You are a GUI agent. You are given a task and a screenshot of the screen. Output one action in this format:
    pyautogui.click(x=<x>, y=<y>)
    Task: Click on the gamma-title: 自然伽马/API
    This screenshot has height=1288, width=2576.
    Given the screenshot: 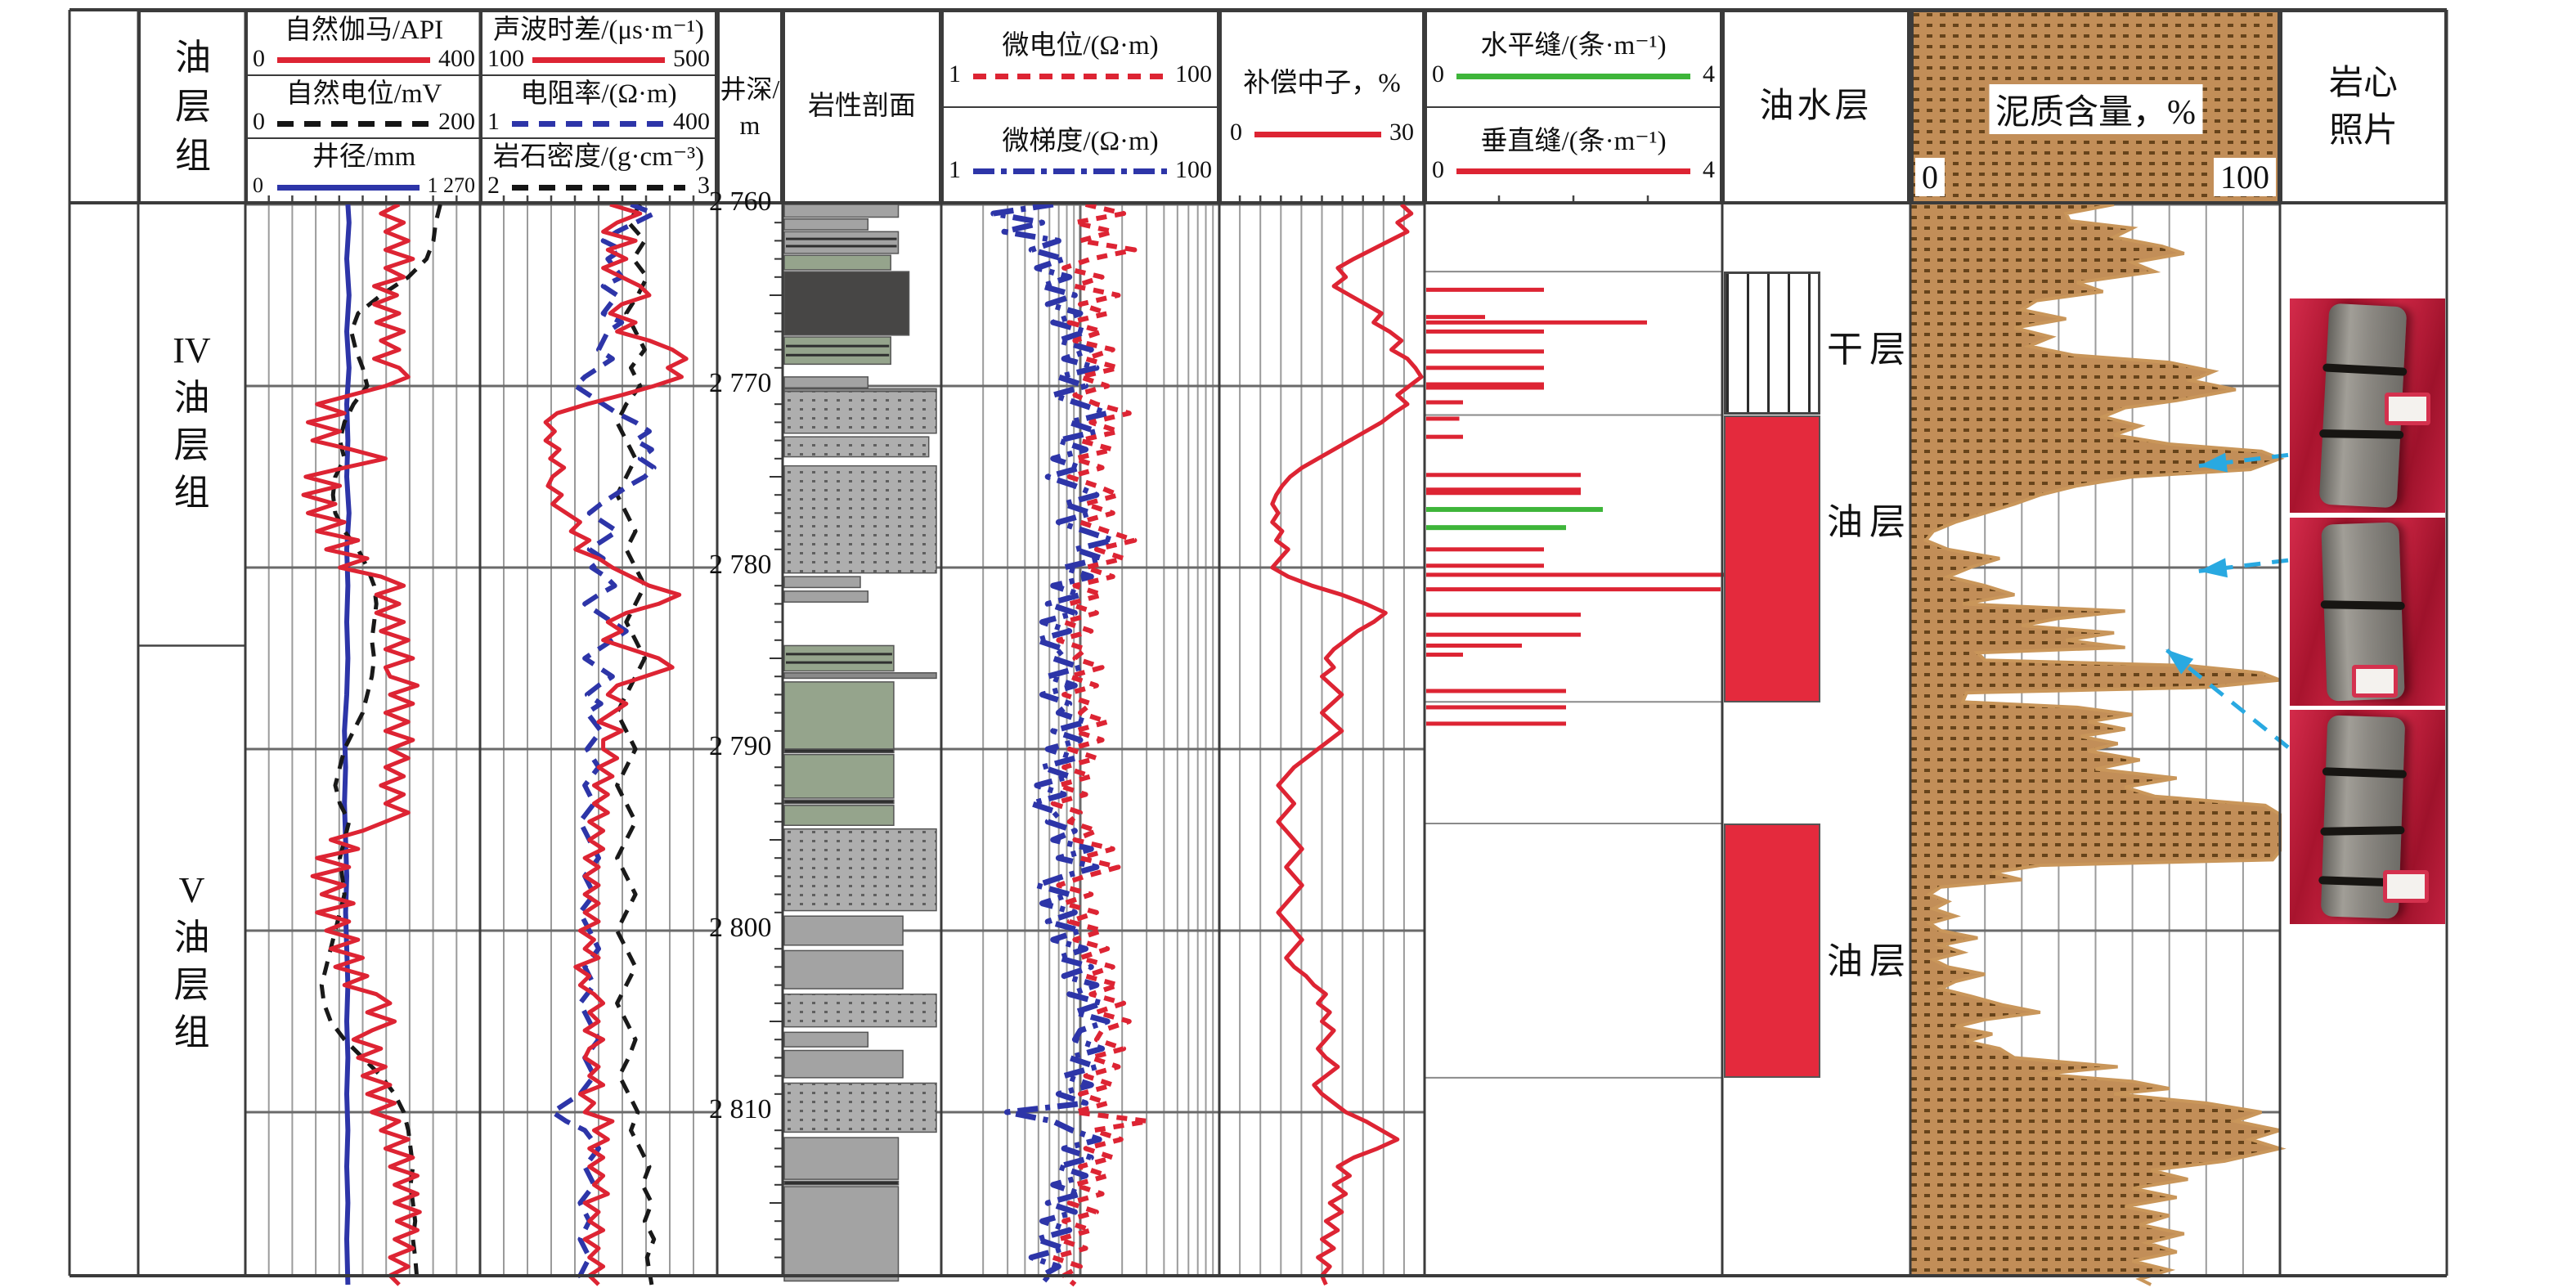 What is the action you would take?
    pyautogui.click(x=364, y=30)
    